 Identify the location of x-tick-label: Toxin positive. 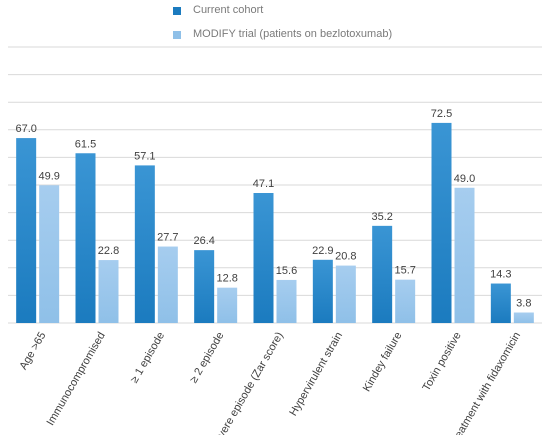
(441, 361).